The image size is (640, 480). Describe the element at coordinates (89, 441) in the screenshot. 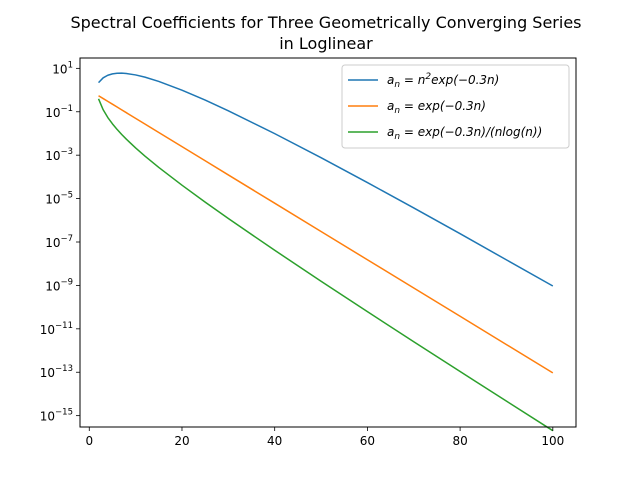

I see `x-tick-label: 0` at that location.